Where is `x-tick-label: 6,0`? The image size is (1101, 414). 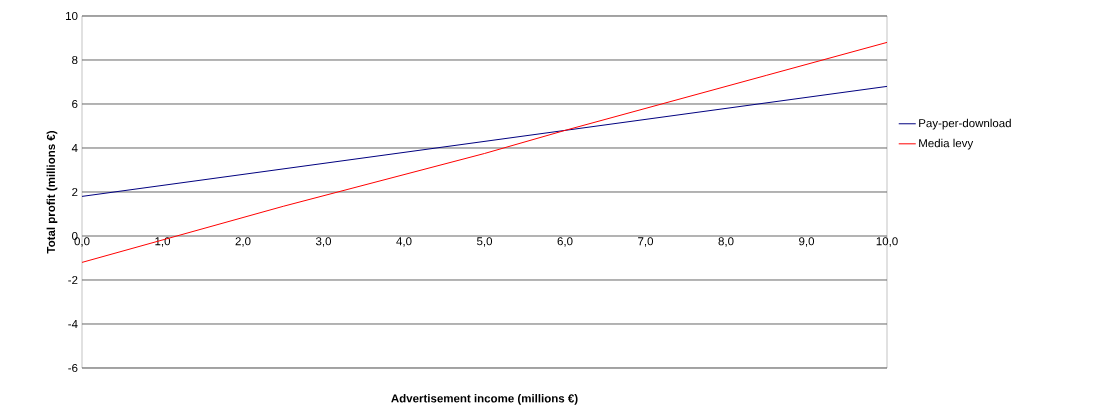 x-tick-label: 6,0 is located at coordinates (565, 242).